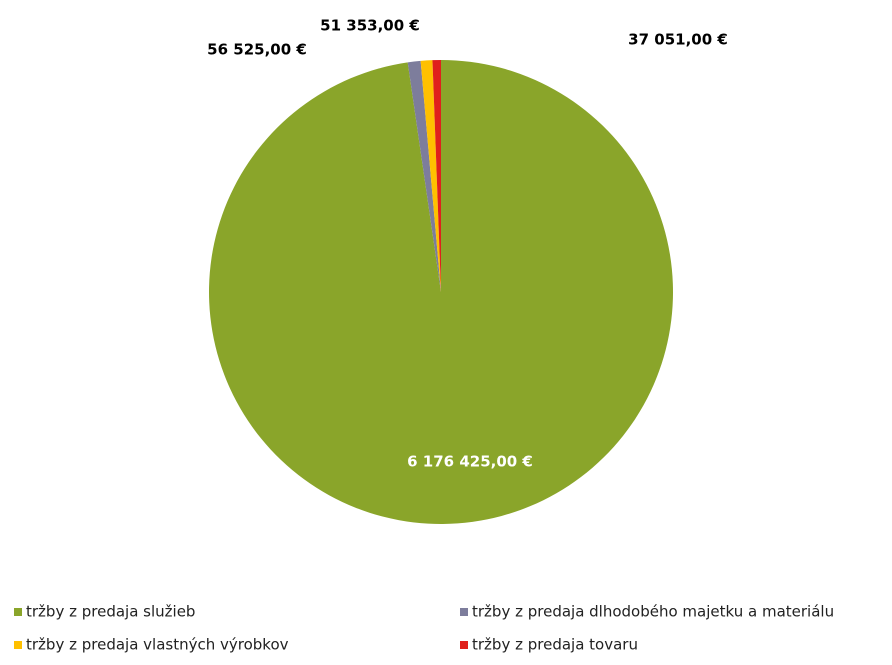  I want to click on legend-label: tržby z predaja vlastných výrobkov, so click(157, 645).